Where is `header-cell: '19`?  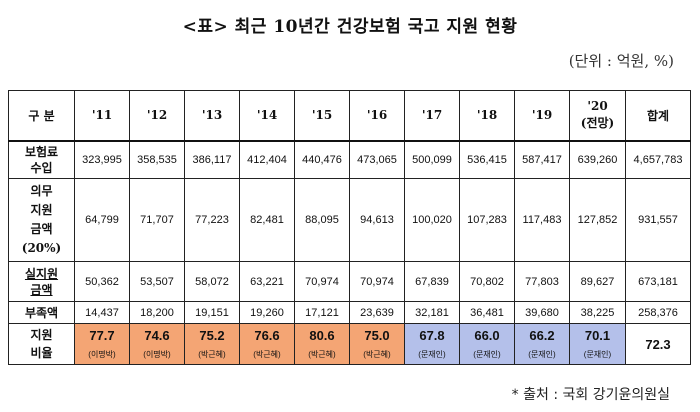
header-cell: '19 is located at coordinates (542, 116).